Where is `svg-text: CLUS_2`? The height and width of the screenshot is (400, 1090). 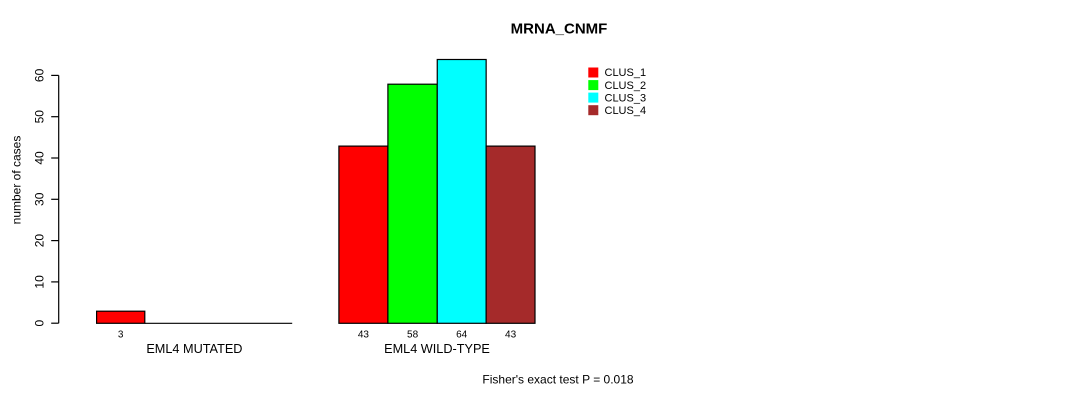
svg-text: CLUS_2 is located at coordinates (626, 86).